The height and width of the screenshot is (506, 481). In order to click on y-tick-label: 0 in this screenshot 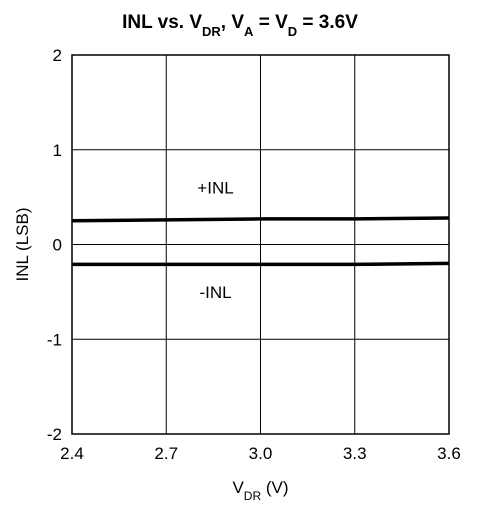, I will do `click(57, 245)`.